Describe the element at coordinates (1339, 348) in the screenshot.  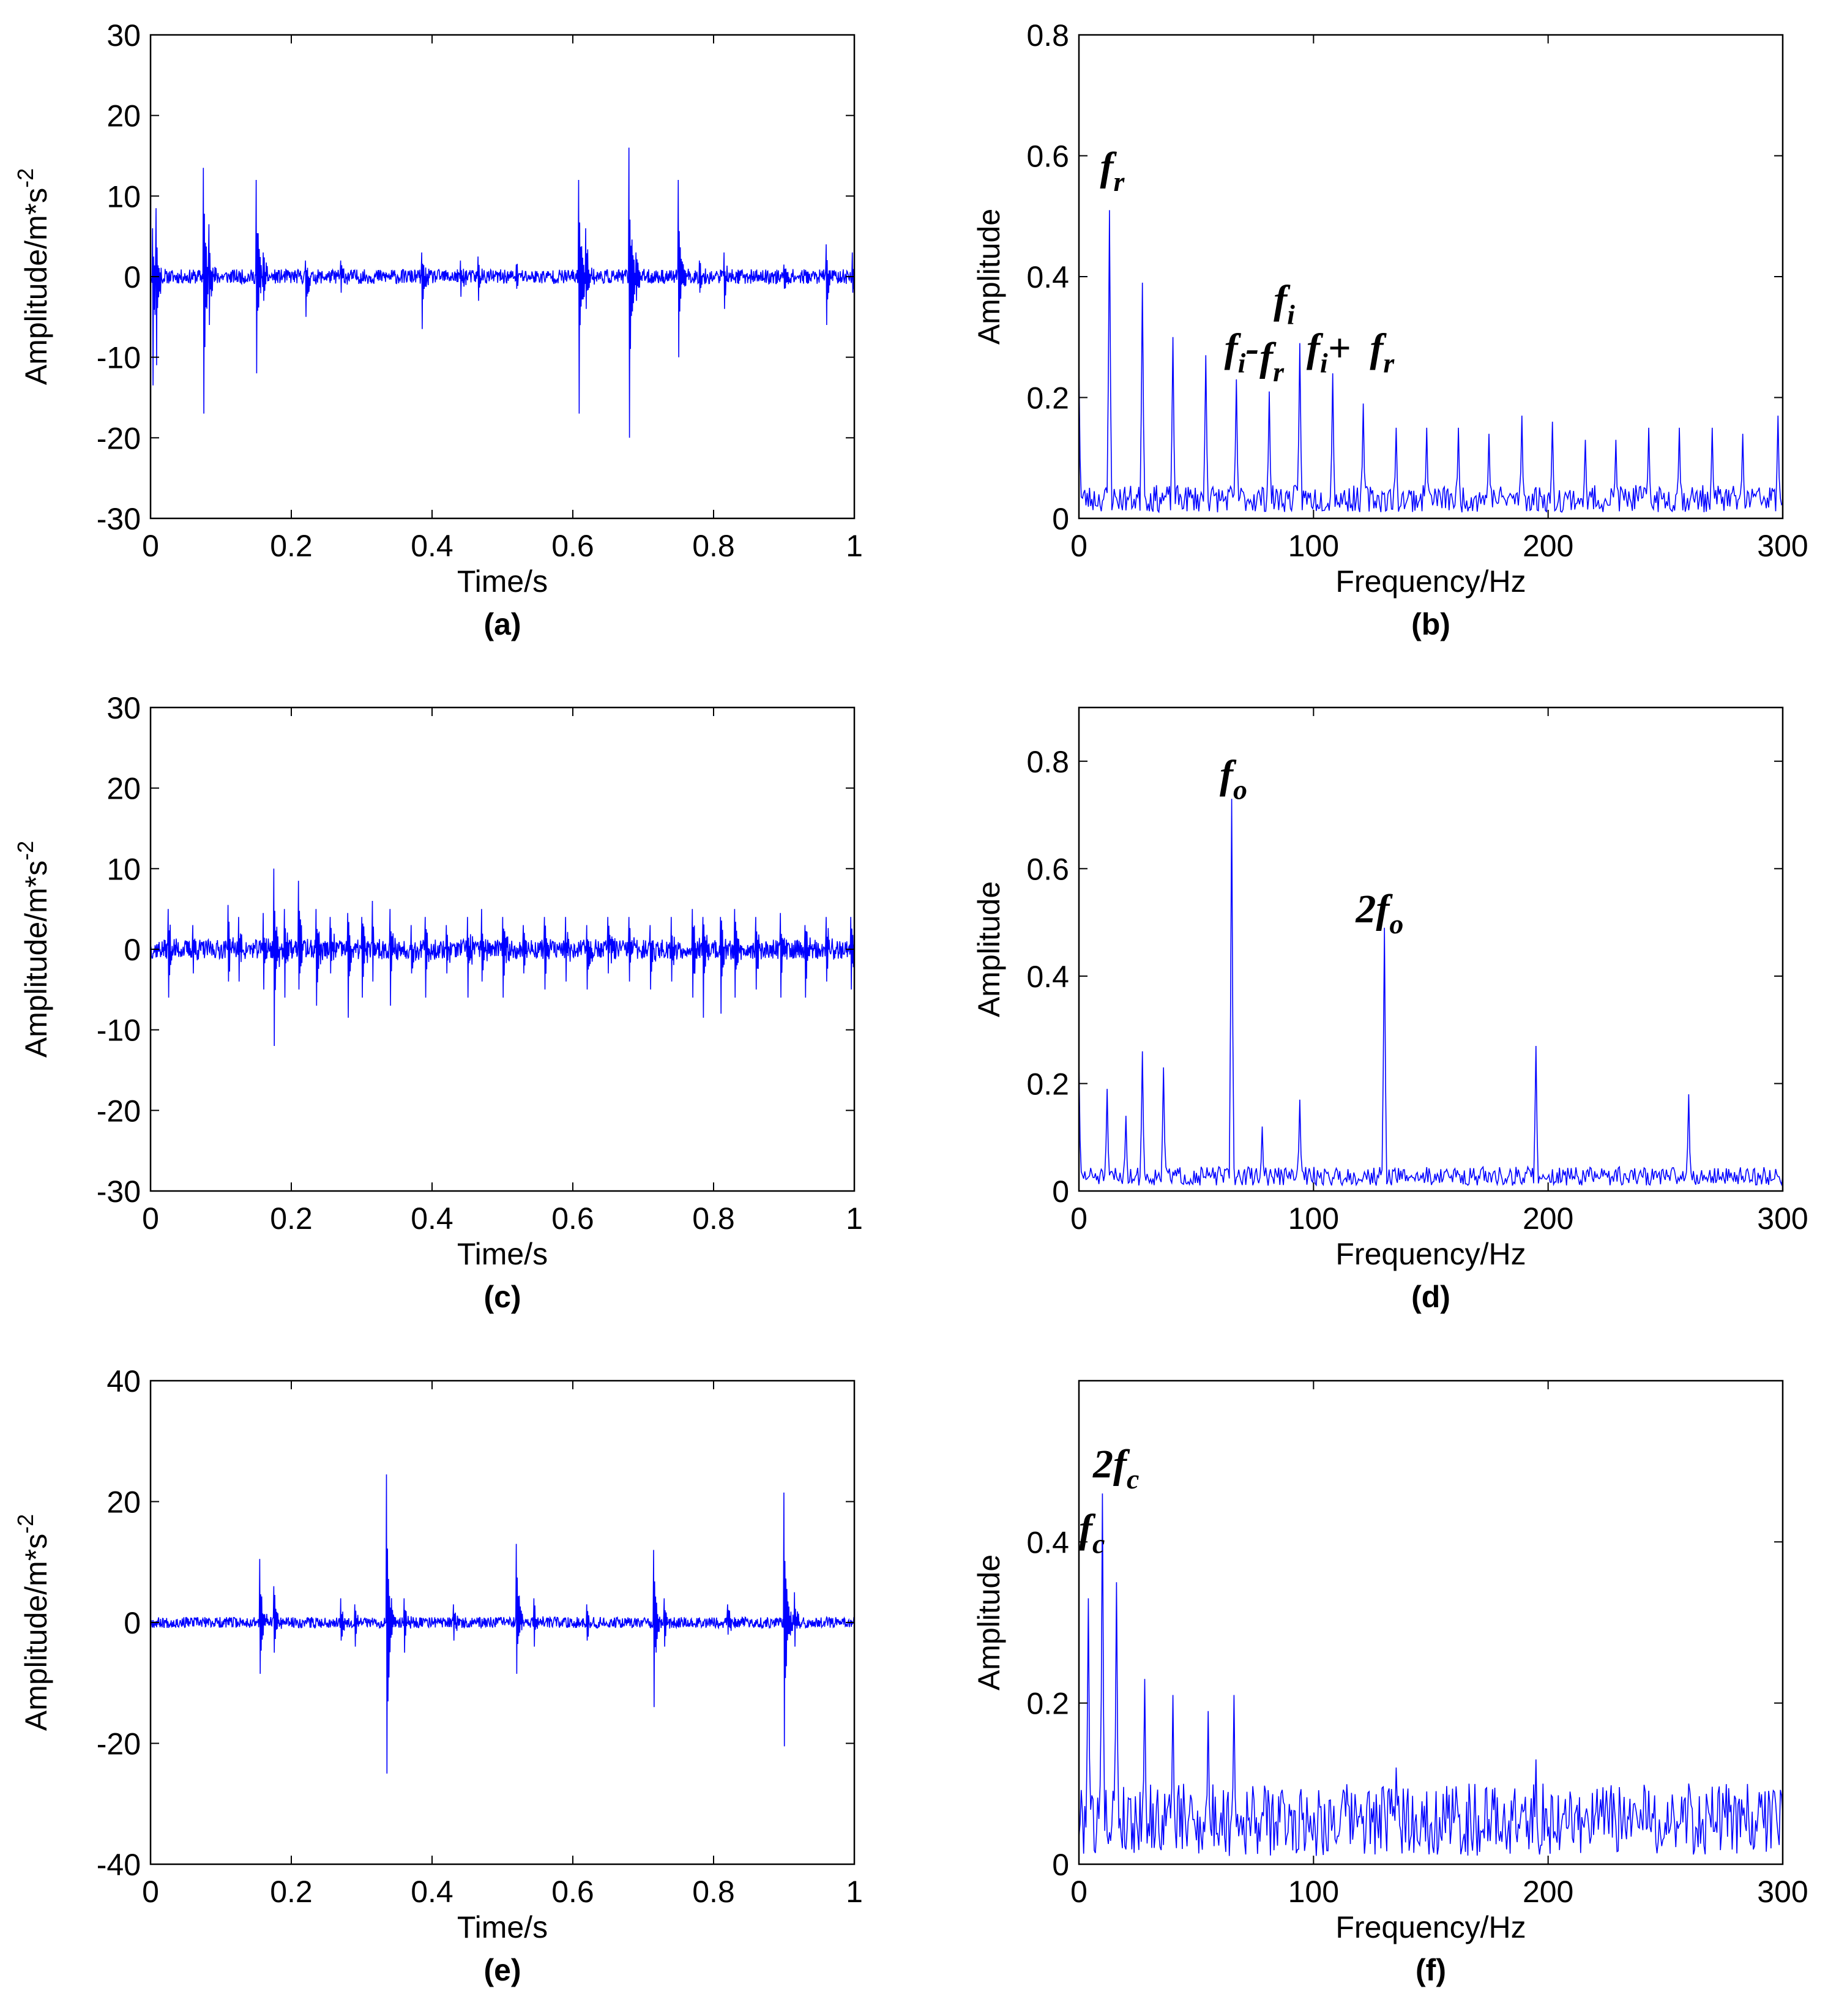
I see `annotation-op: +` at that location.